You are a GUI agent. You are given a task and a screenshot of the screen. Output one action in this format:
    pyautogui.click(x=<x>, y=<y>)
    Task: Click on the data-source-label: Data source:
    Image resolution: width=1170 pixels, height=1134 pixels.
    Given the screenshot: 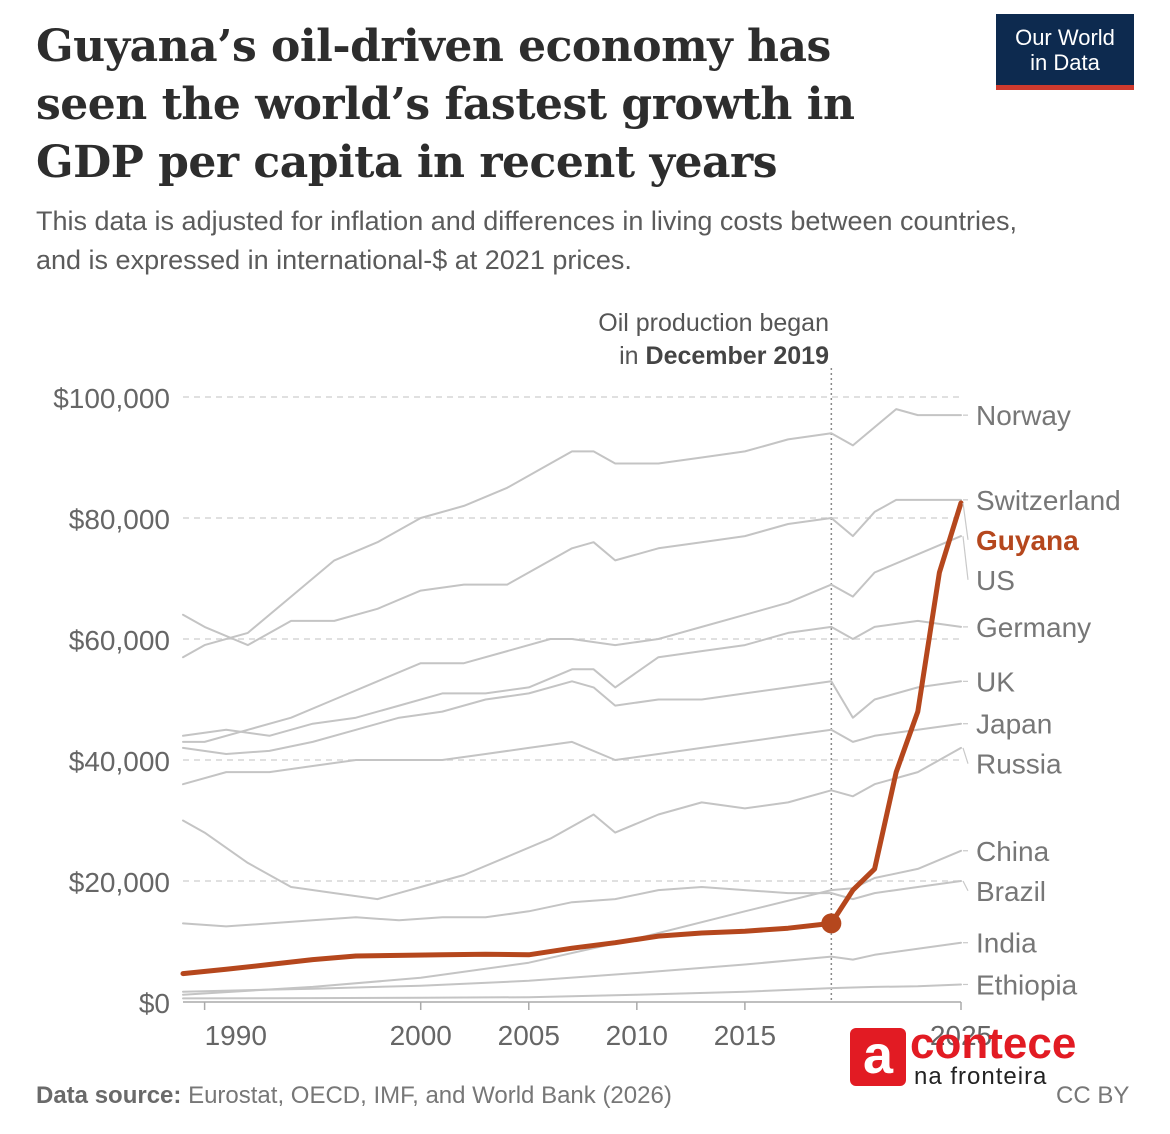 What is the action you would take?
    pyautogui.click(x=109, y=1095)
    